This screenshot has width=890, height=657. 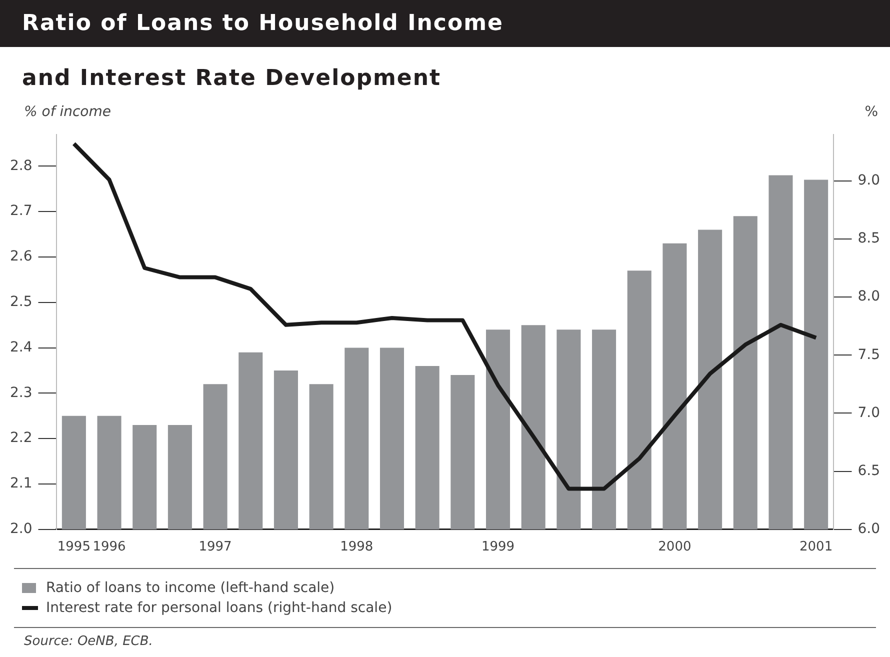 I want to click on y-tick-label: 2.8, so click(x=21, y=166).